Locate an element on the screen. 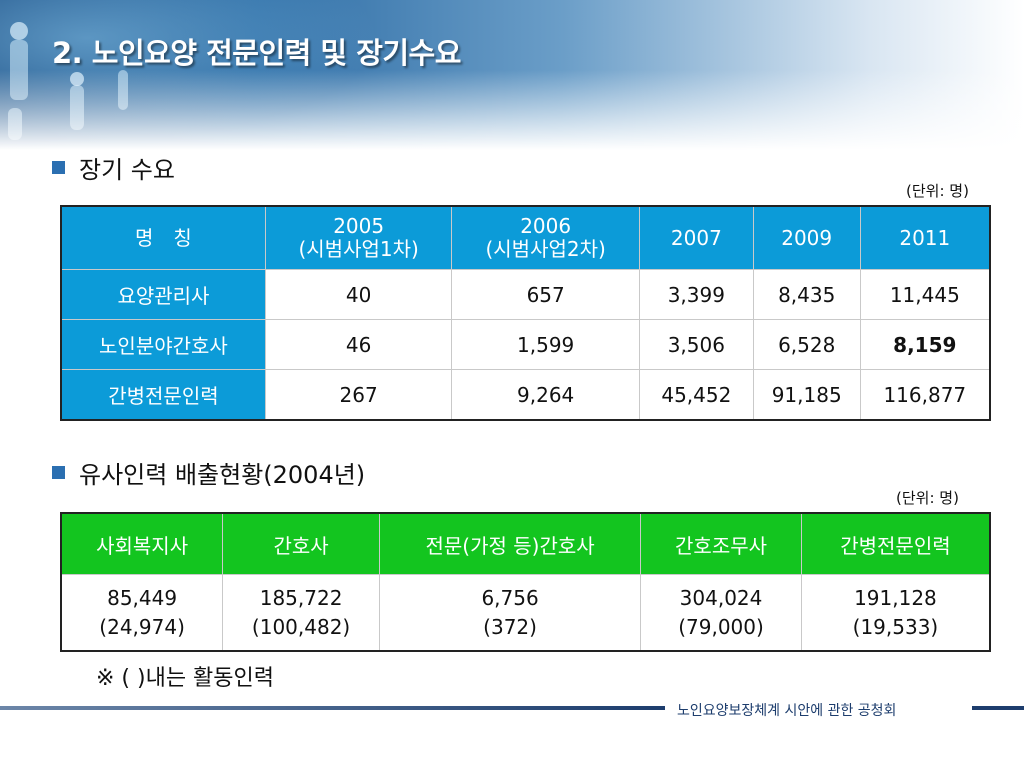 This screenshot has height=768, width=1024. table-row: 요양관리사 40 657 3,399 8,435 11,445 is located at coordinates (525, 294).